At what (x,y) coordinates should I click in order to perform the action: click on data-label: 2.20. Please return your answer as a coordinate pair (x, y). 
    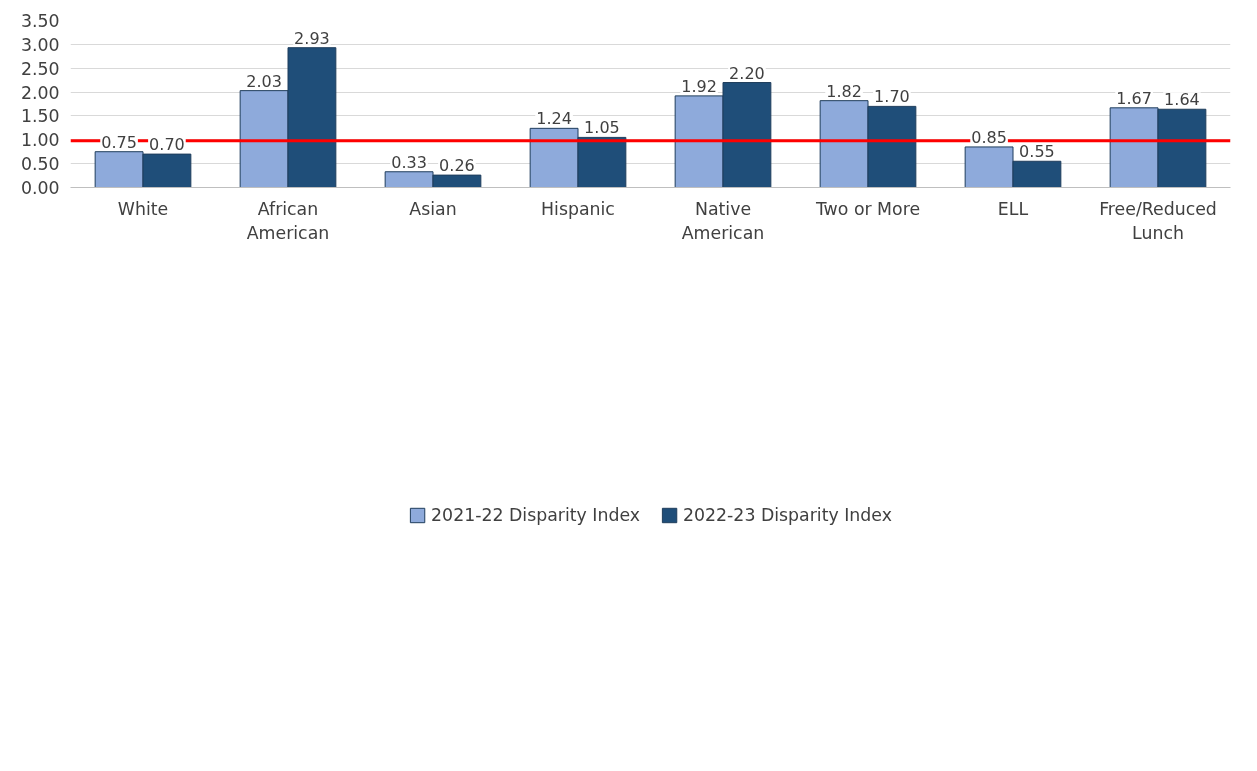
    Looking at the image, I should click on (747, 73).